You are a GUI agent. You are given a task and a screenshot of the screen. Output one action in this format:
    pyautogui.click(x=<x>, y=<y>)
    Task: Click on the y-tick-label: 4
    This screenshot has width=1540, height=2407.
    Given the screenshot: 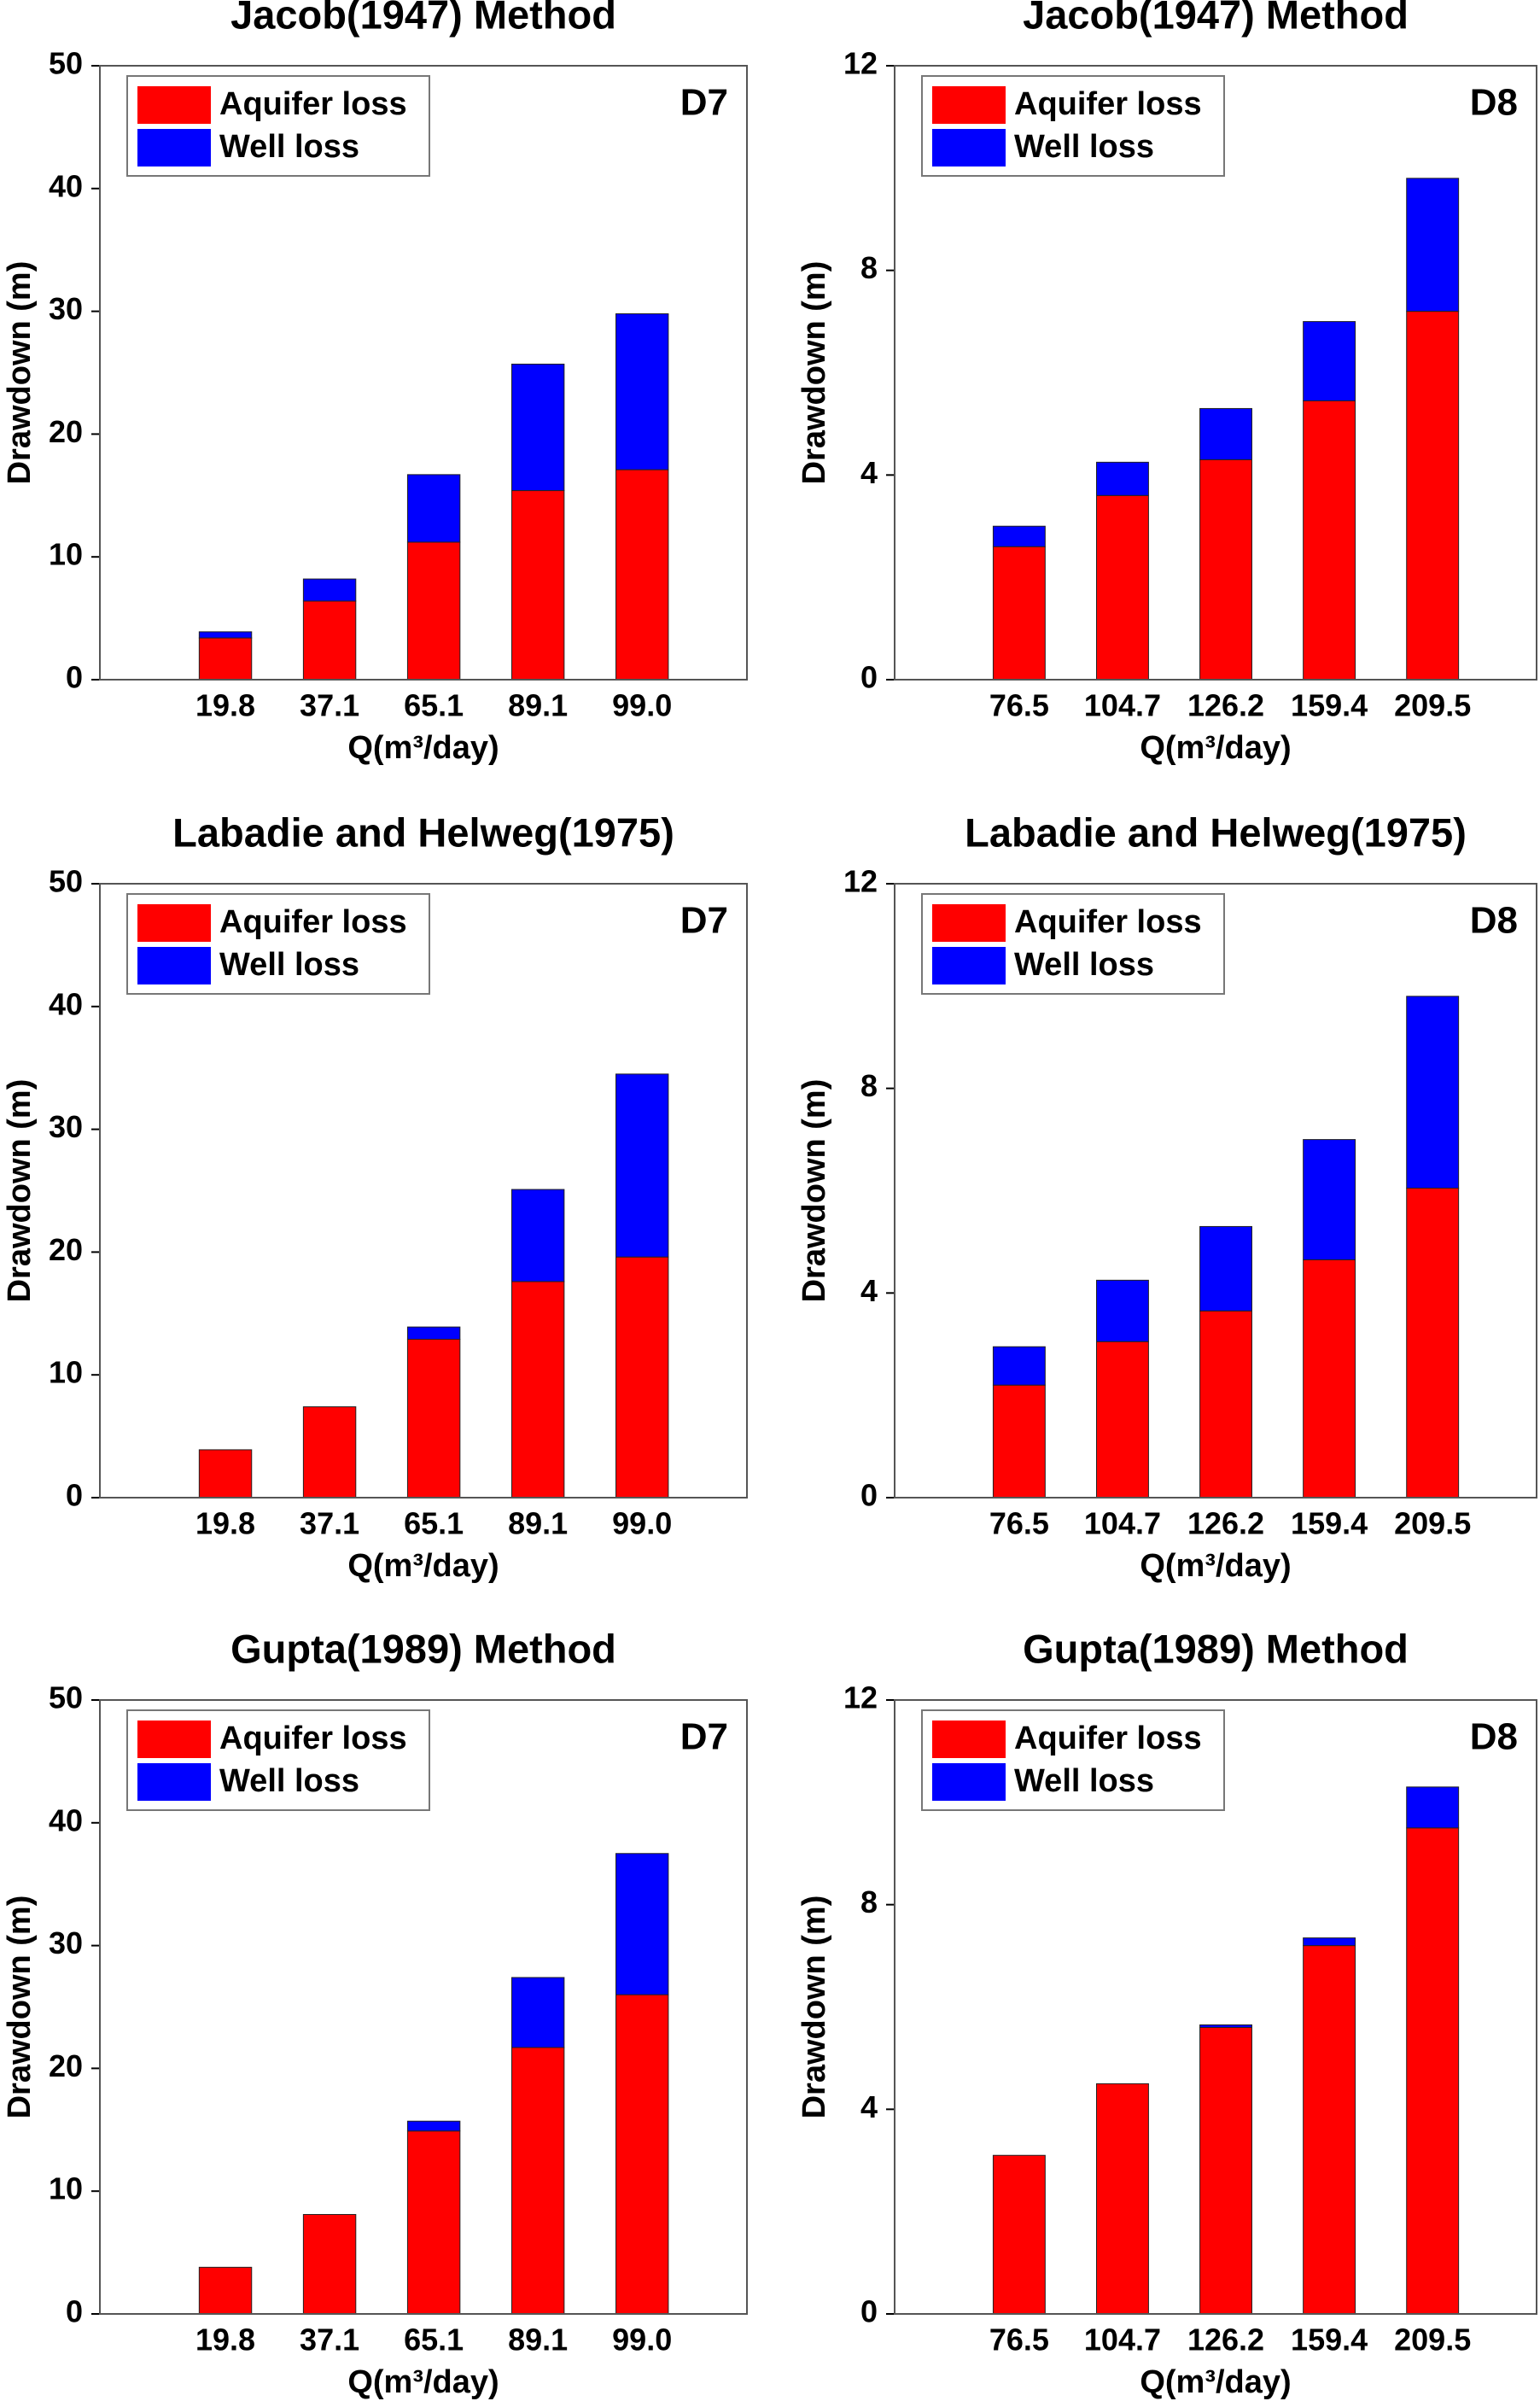 What is the action you would take?
    pyautogui.click(x=869, y=472)
    